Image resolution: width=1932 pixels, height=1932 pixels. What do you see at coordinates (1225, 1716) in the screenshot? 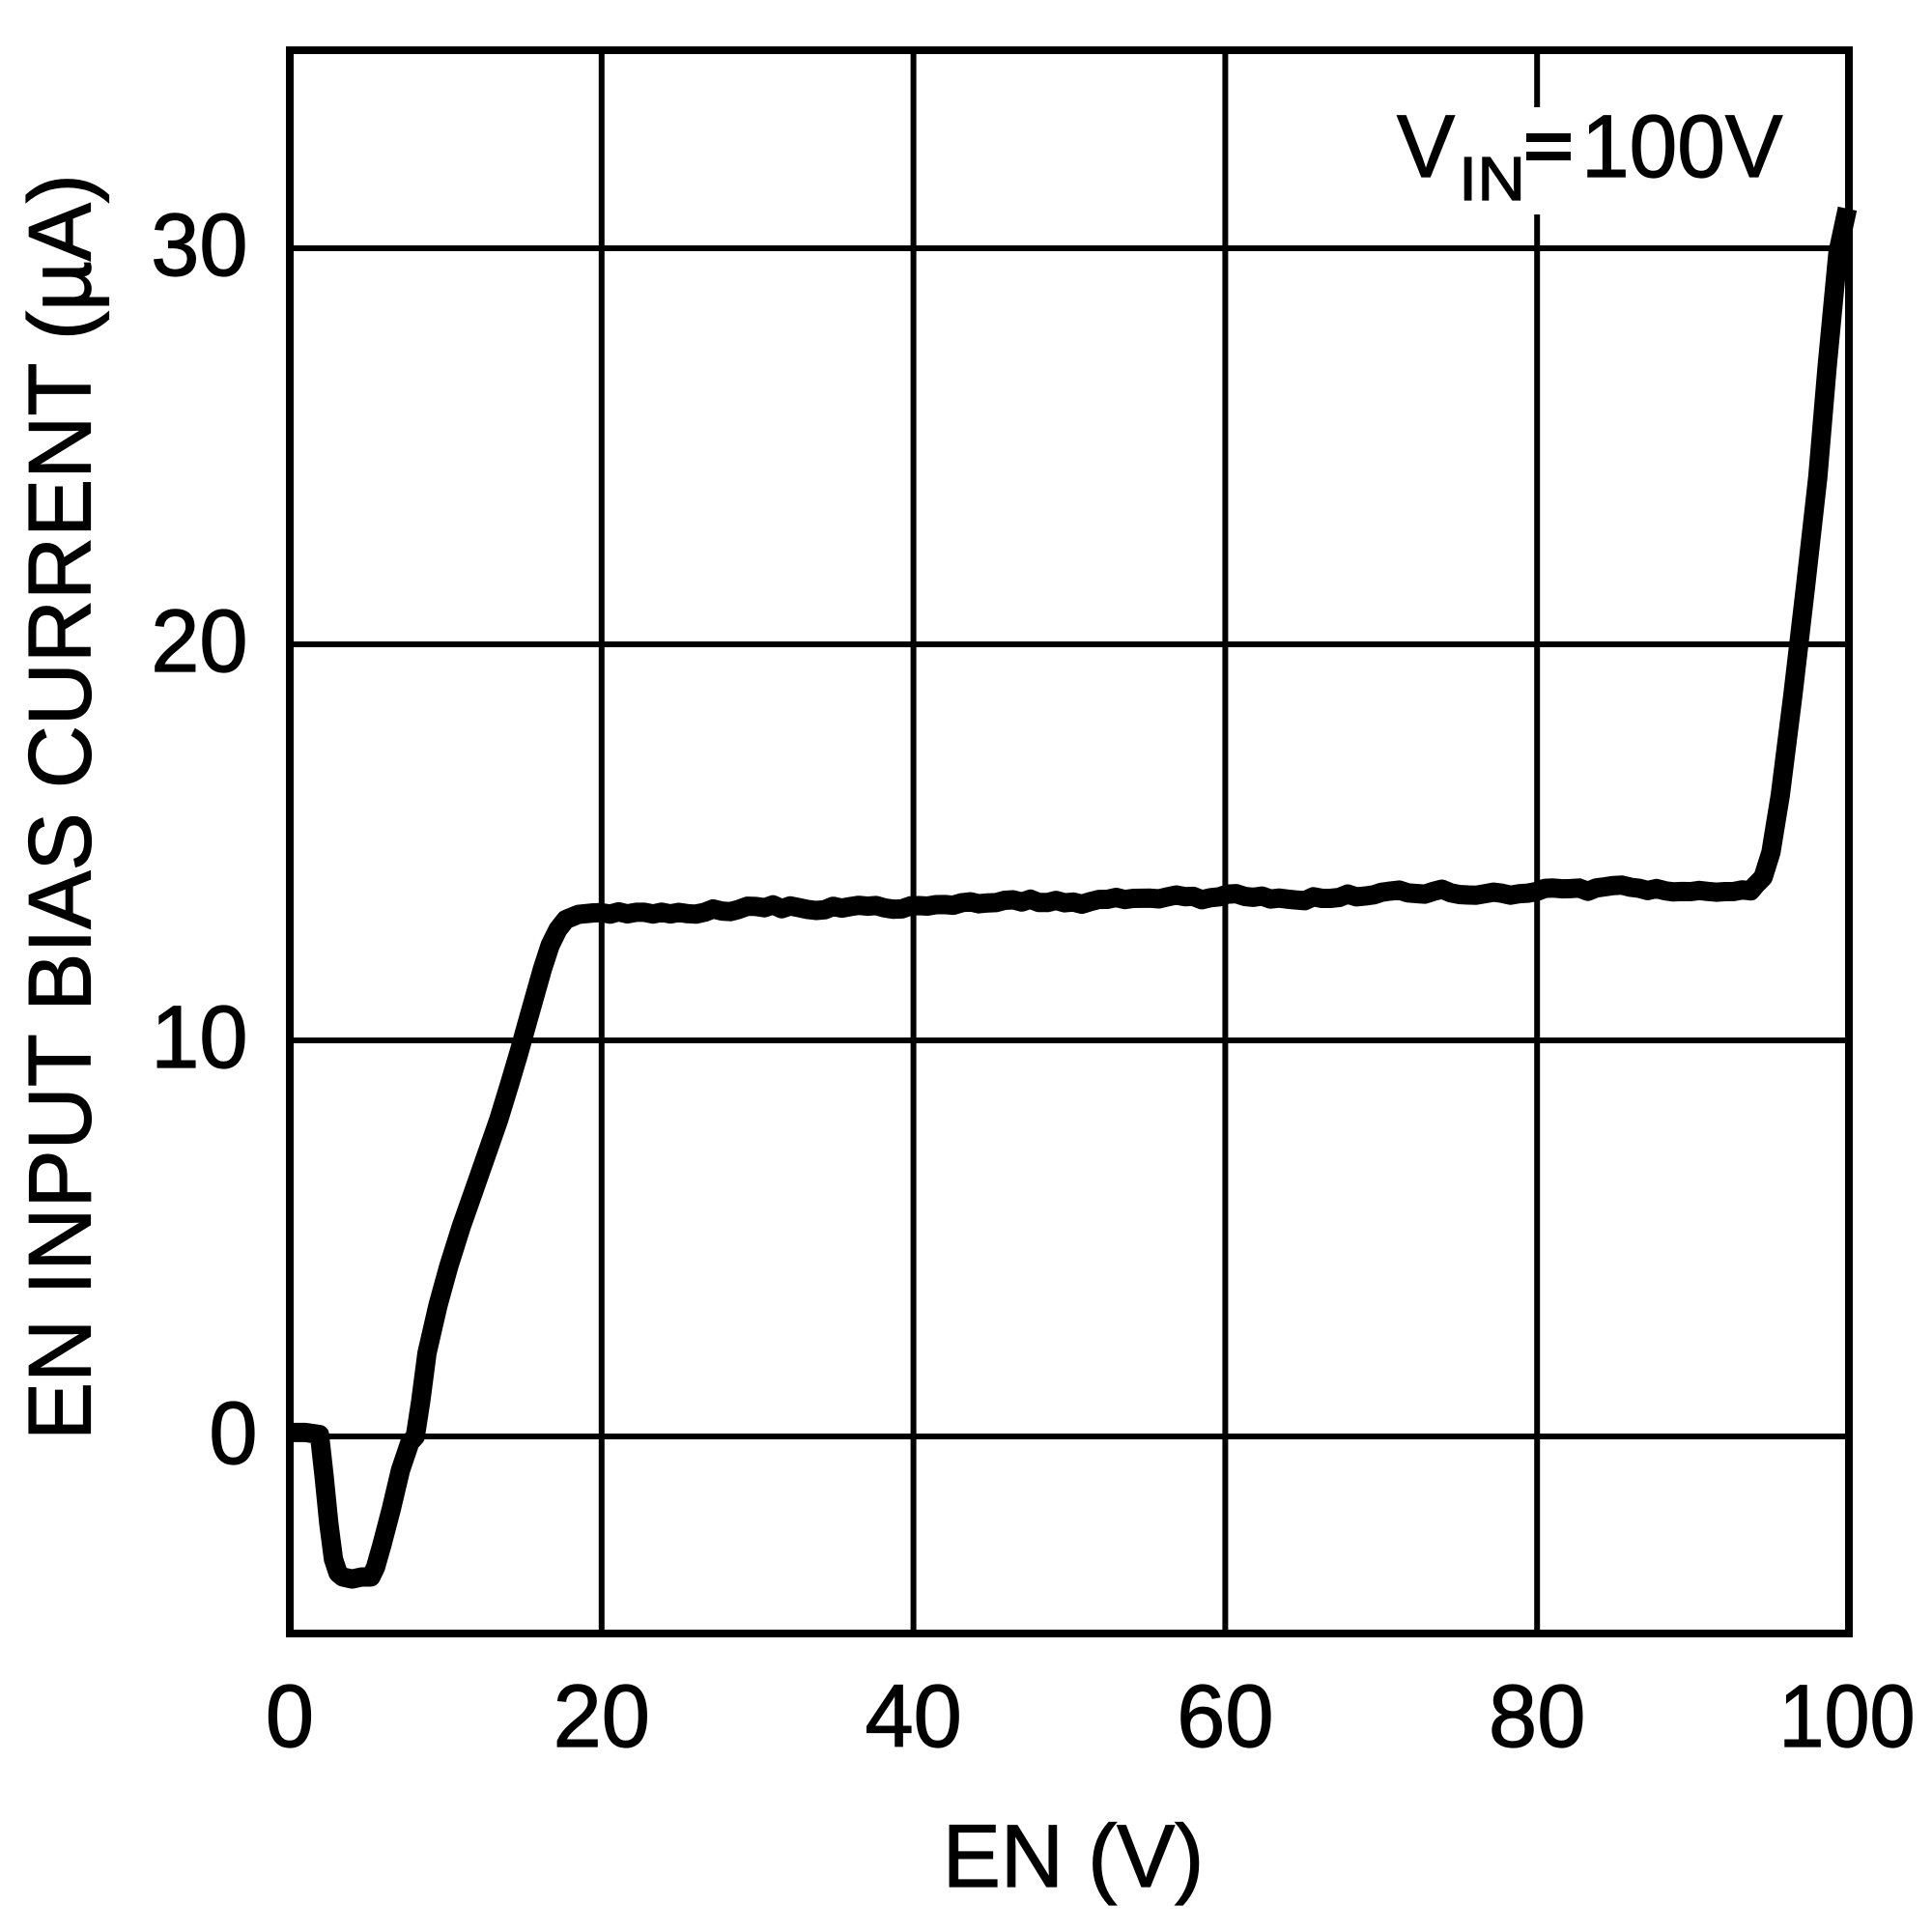
I see `svg-text: 60` at bounding box center [1225, 1716].